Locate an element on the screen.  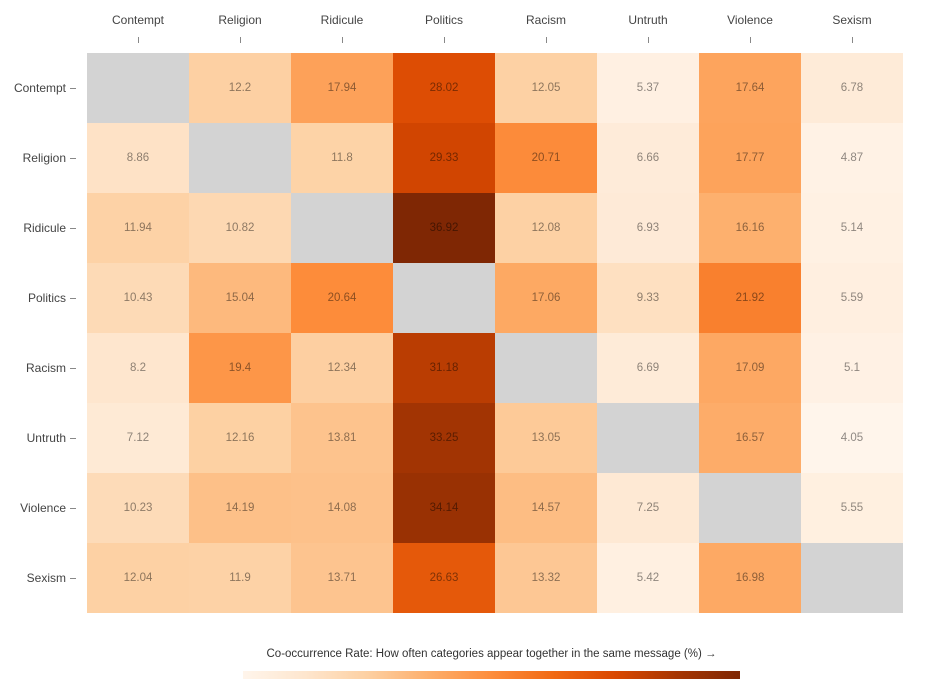
column-header: Ridicule is located at coordinates (342, 20).